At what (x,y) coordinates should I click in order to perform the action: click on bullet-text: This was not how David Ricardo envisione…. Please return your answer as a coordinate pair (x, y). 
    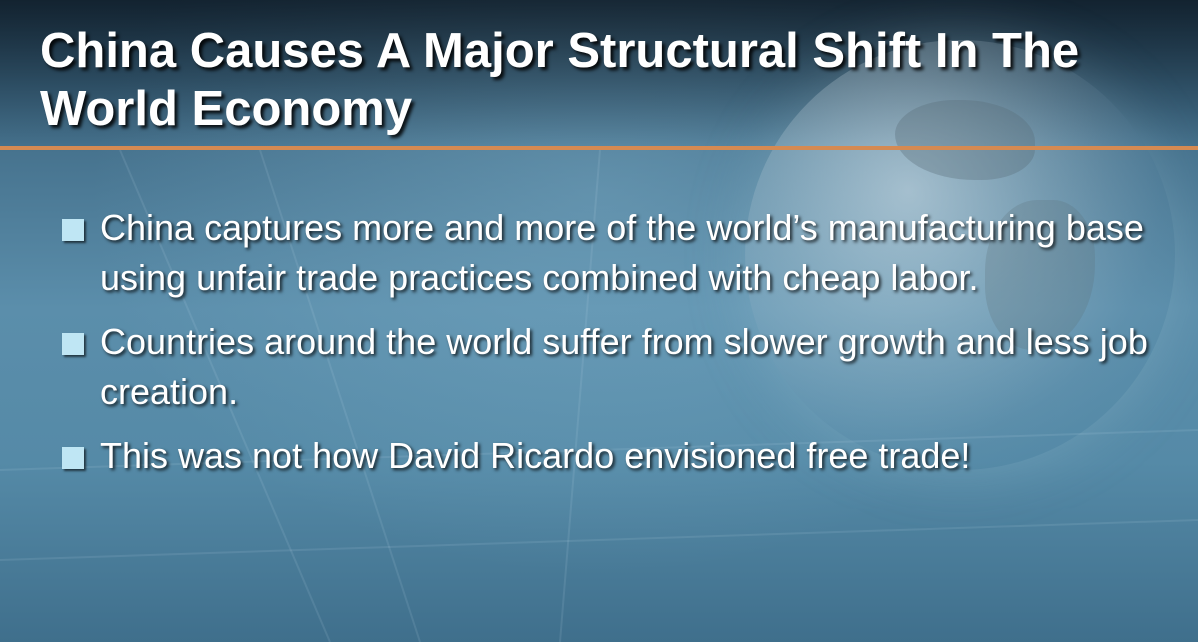
    Looking at the image, I should click on (535, 455).